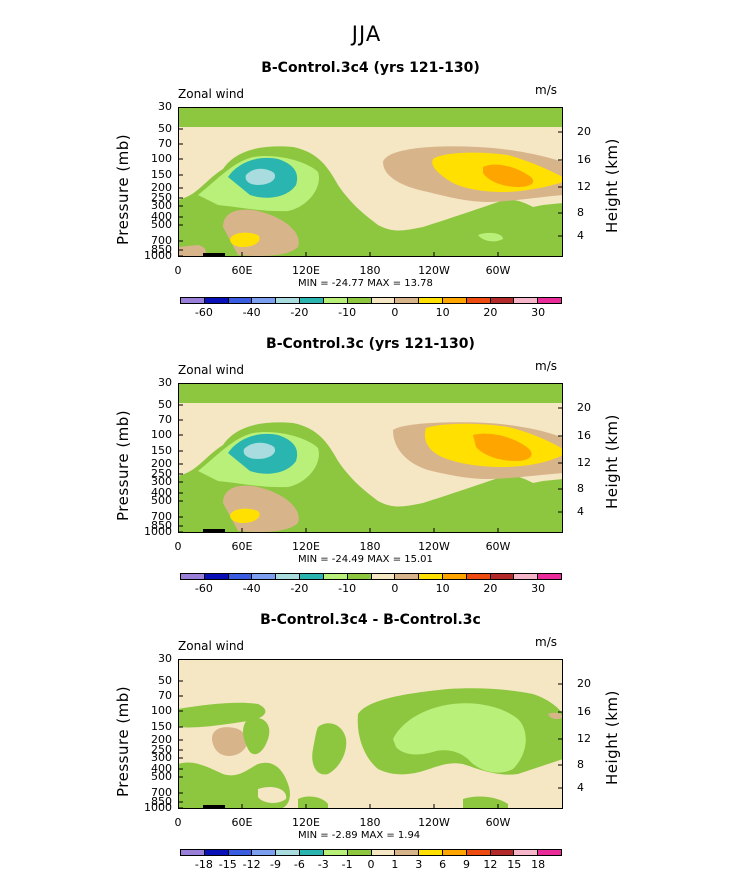 The image size is (733, 873). Describe the element at coordinates (490, 588) in the screenshot. I see `colorbar-label: 20` at that location.